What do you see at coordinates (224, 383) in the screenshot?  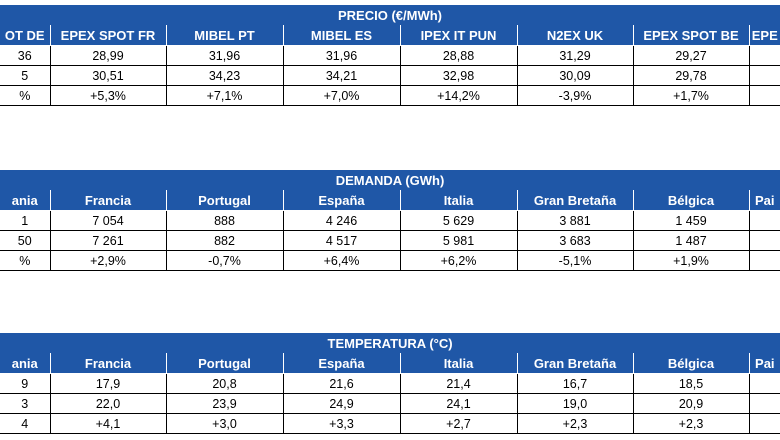 I see `cell: 20,8` at bounding box center [224, 383].